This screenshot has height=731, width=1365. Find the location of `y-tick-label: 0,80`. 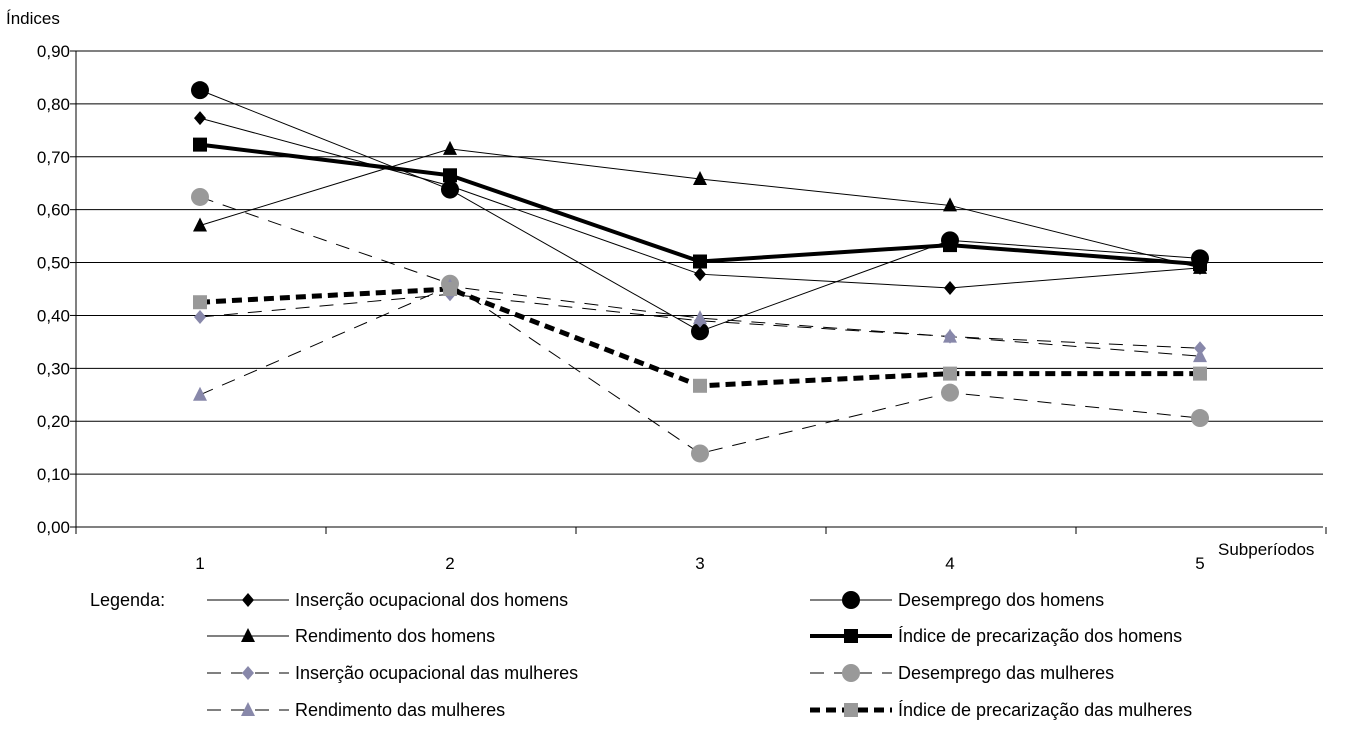

y-tick-label: 0,80 is located at coordinates (53, 104).